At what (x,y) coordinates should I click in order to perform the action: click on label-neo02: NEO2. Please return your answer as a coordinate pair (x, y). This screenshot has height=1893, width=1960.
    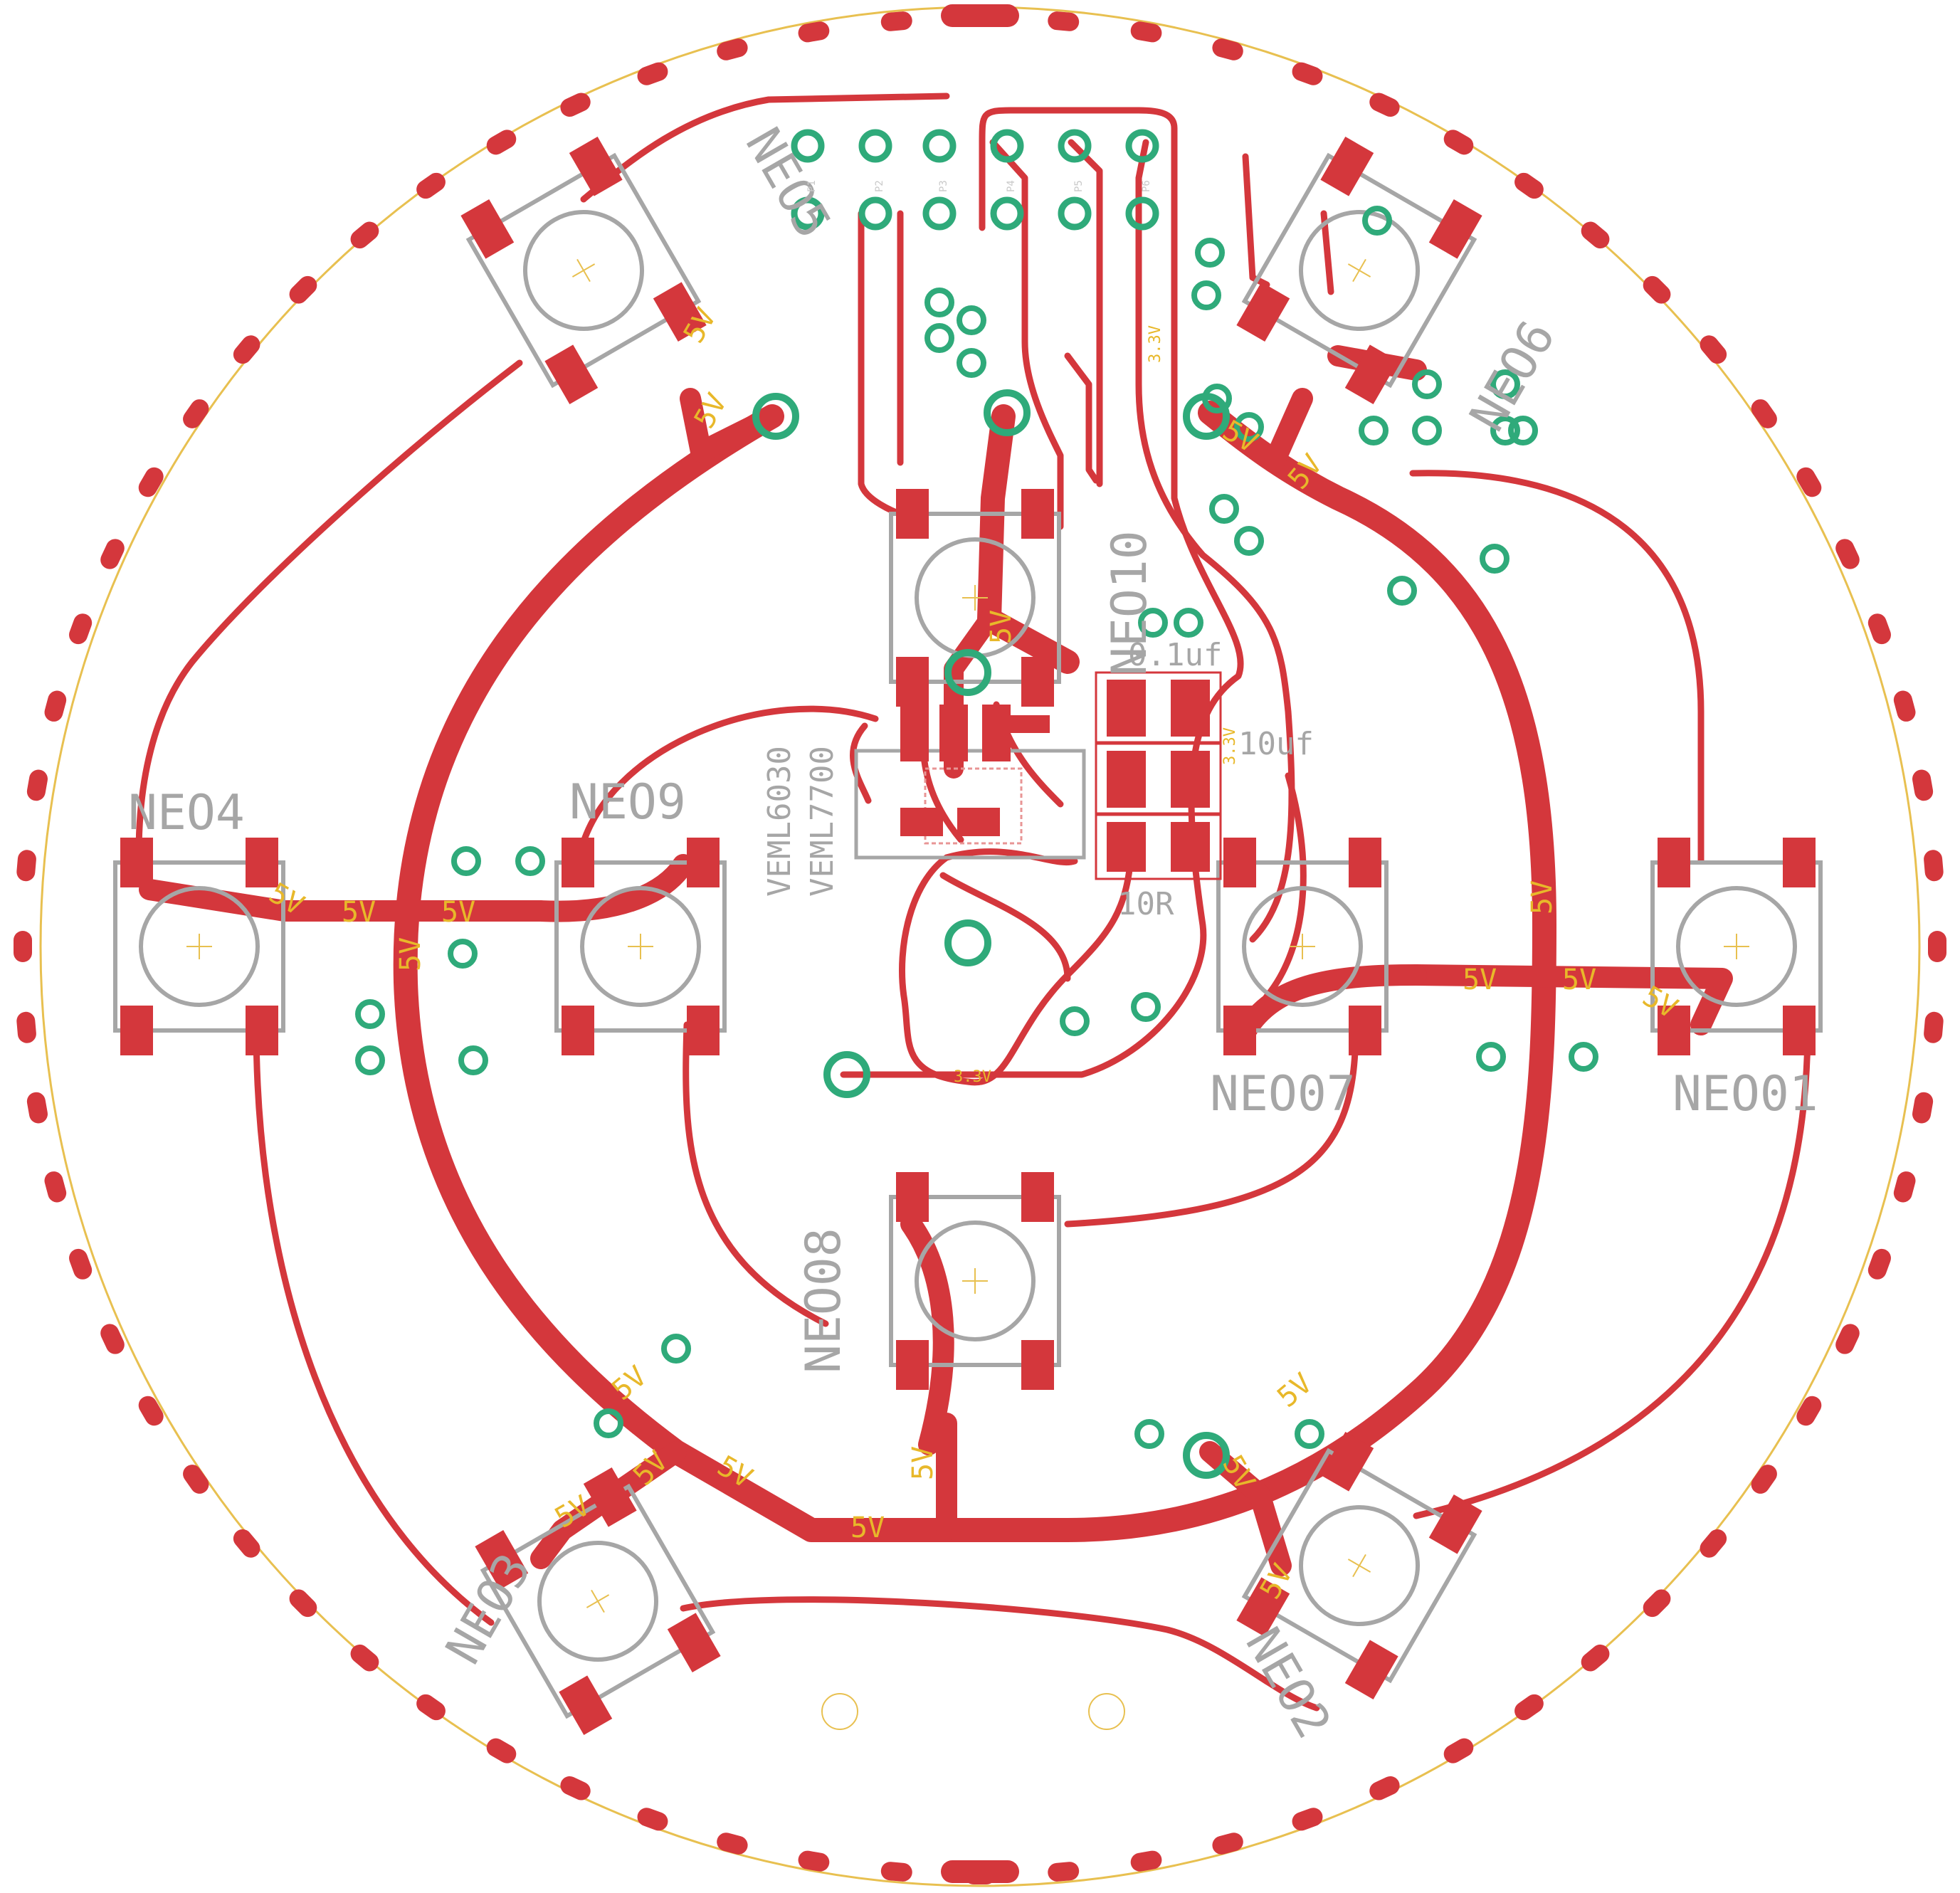
    Looking at the image, I should click on (1289, 1682).